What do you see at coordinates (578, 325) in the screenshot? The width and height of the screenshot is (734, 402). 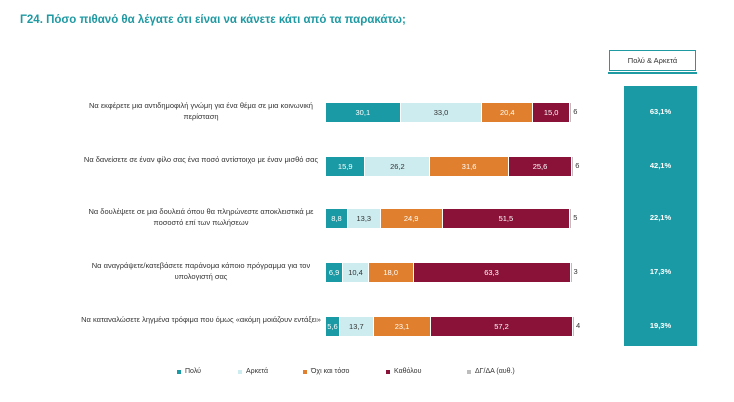 I see `dk-value-label: 4` at bounding box center [578, 325].